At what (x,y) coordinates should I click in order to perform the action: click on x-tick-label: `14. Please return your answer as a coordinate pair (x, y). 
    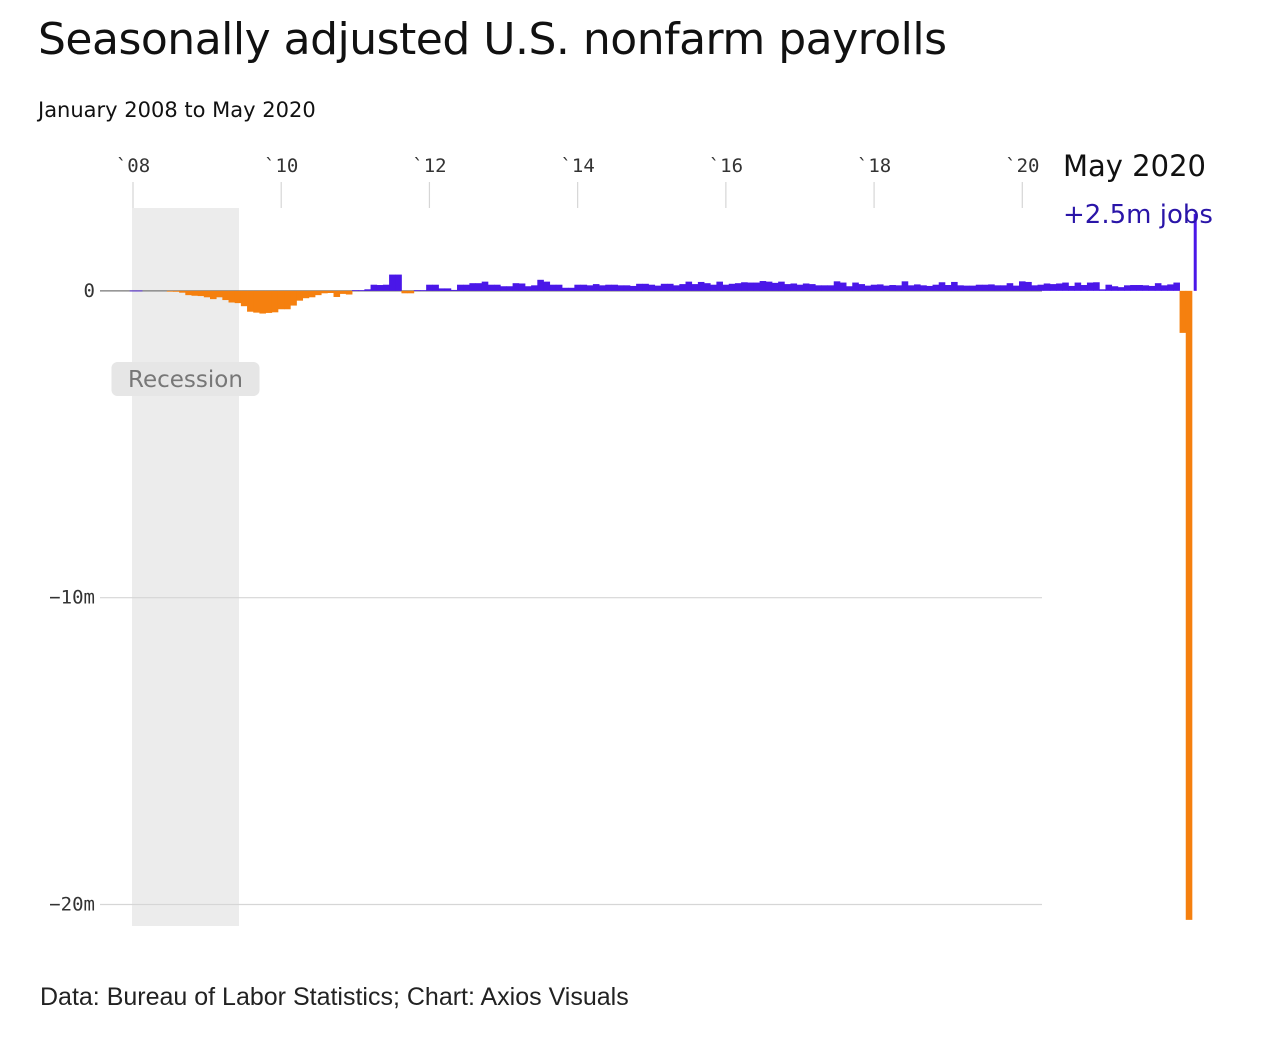
    Looking at the image, I should click on (577, 166).